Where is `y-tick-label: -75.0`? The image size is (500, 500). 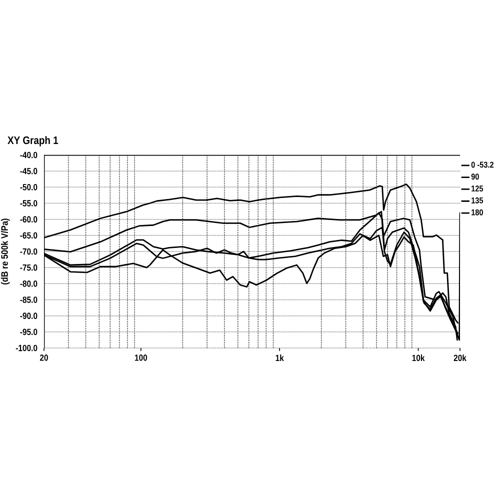
y-tick-label: -75.0 is located at coordinates (29, 267).